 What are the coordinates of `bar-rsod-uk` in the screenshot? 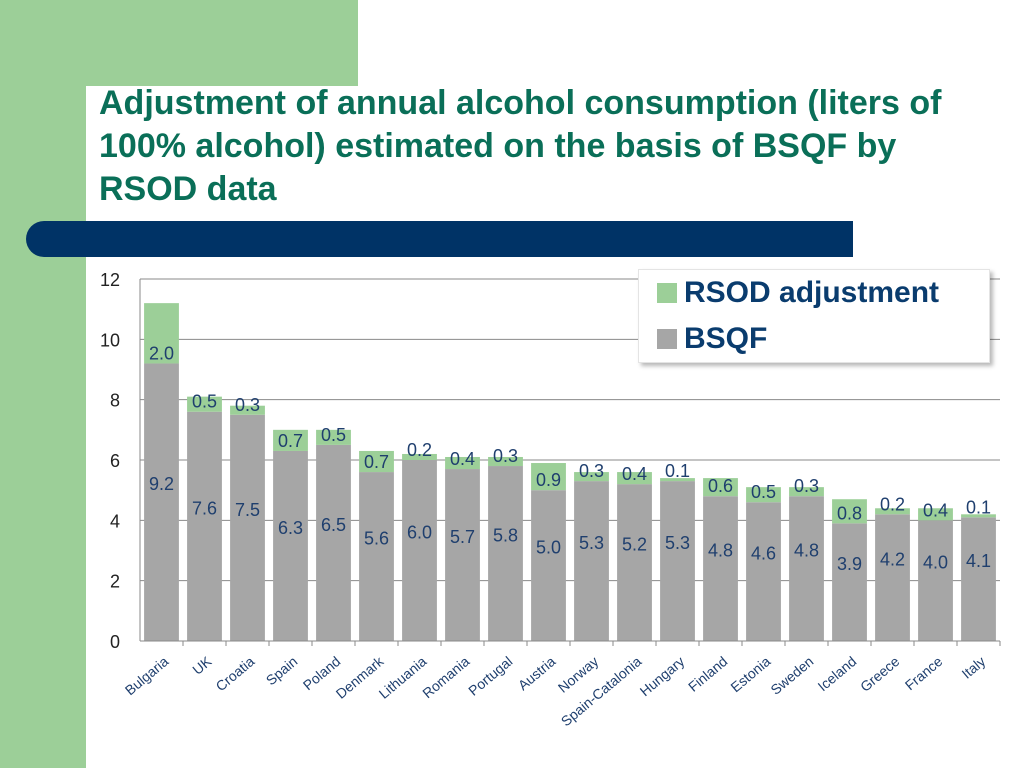 It's located at (204, 404).